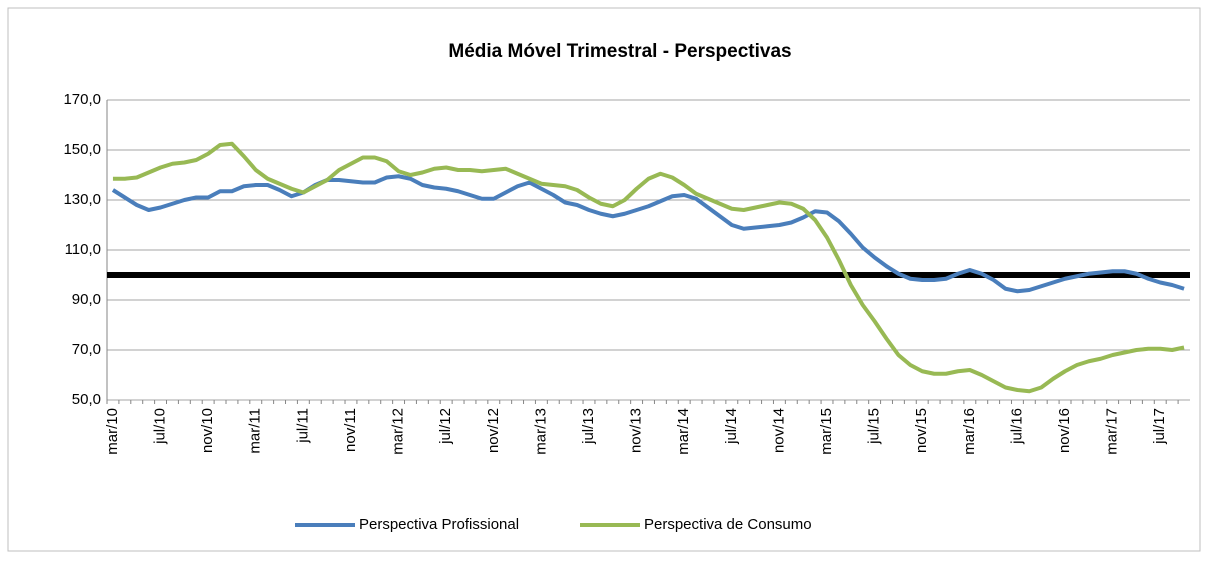 This screenshot has height=565, width=1209. What do you see at coordinates (302, 426) in the screenshot?
I see `x-tick-label: jul/11` at bounding box center [302, 426].